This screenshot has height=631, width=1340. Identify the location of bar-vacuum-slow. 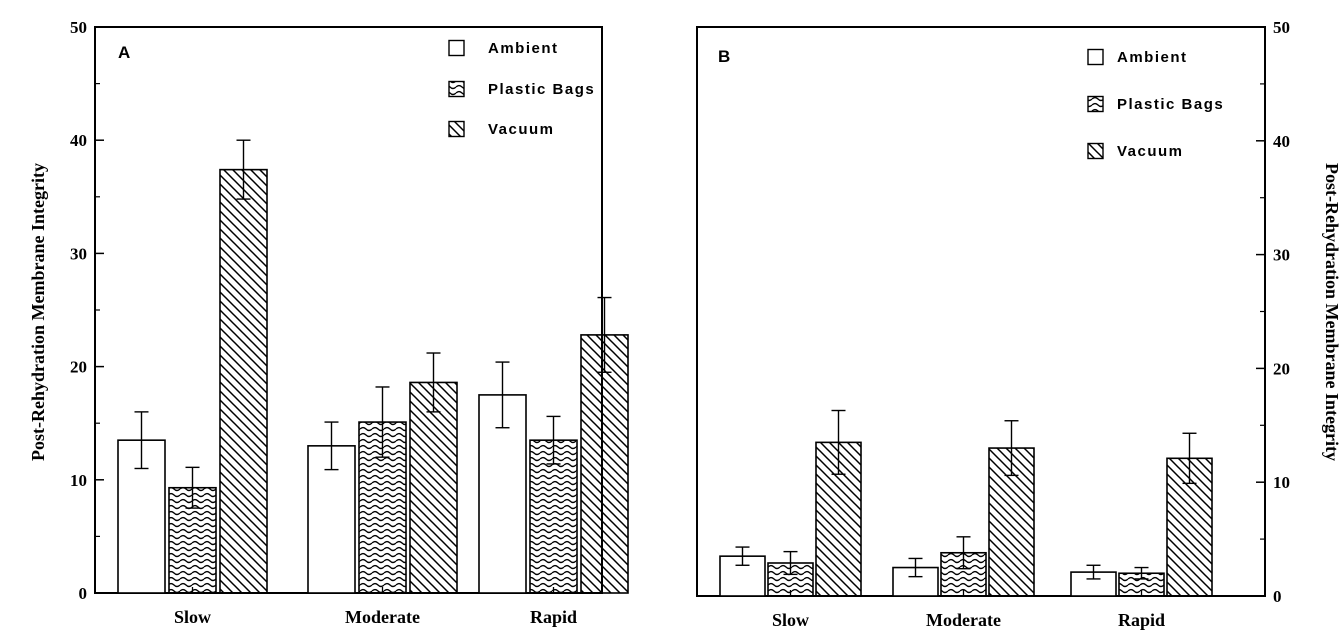
(243, 381).